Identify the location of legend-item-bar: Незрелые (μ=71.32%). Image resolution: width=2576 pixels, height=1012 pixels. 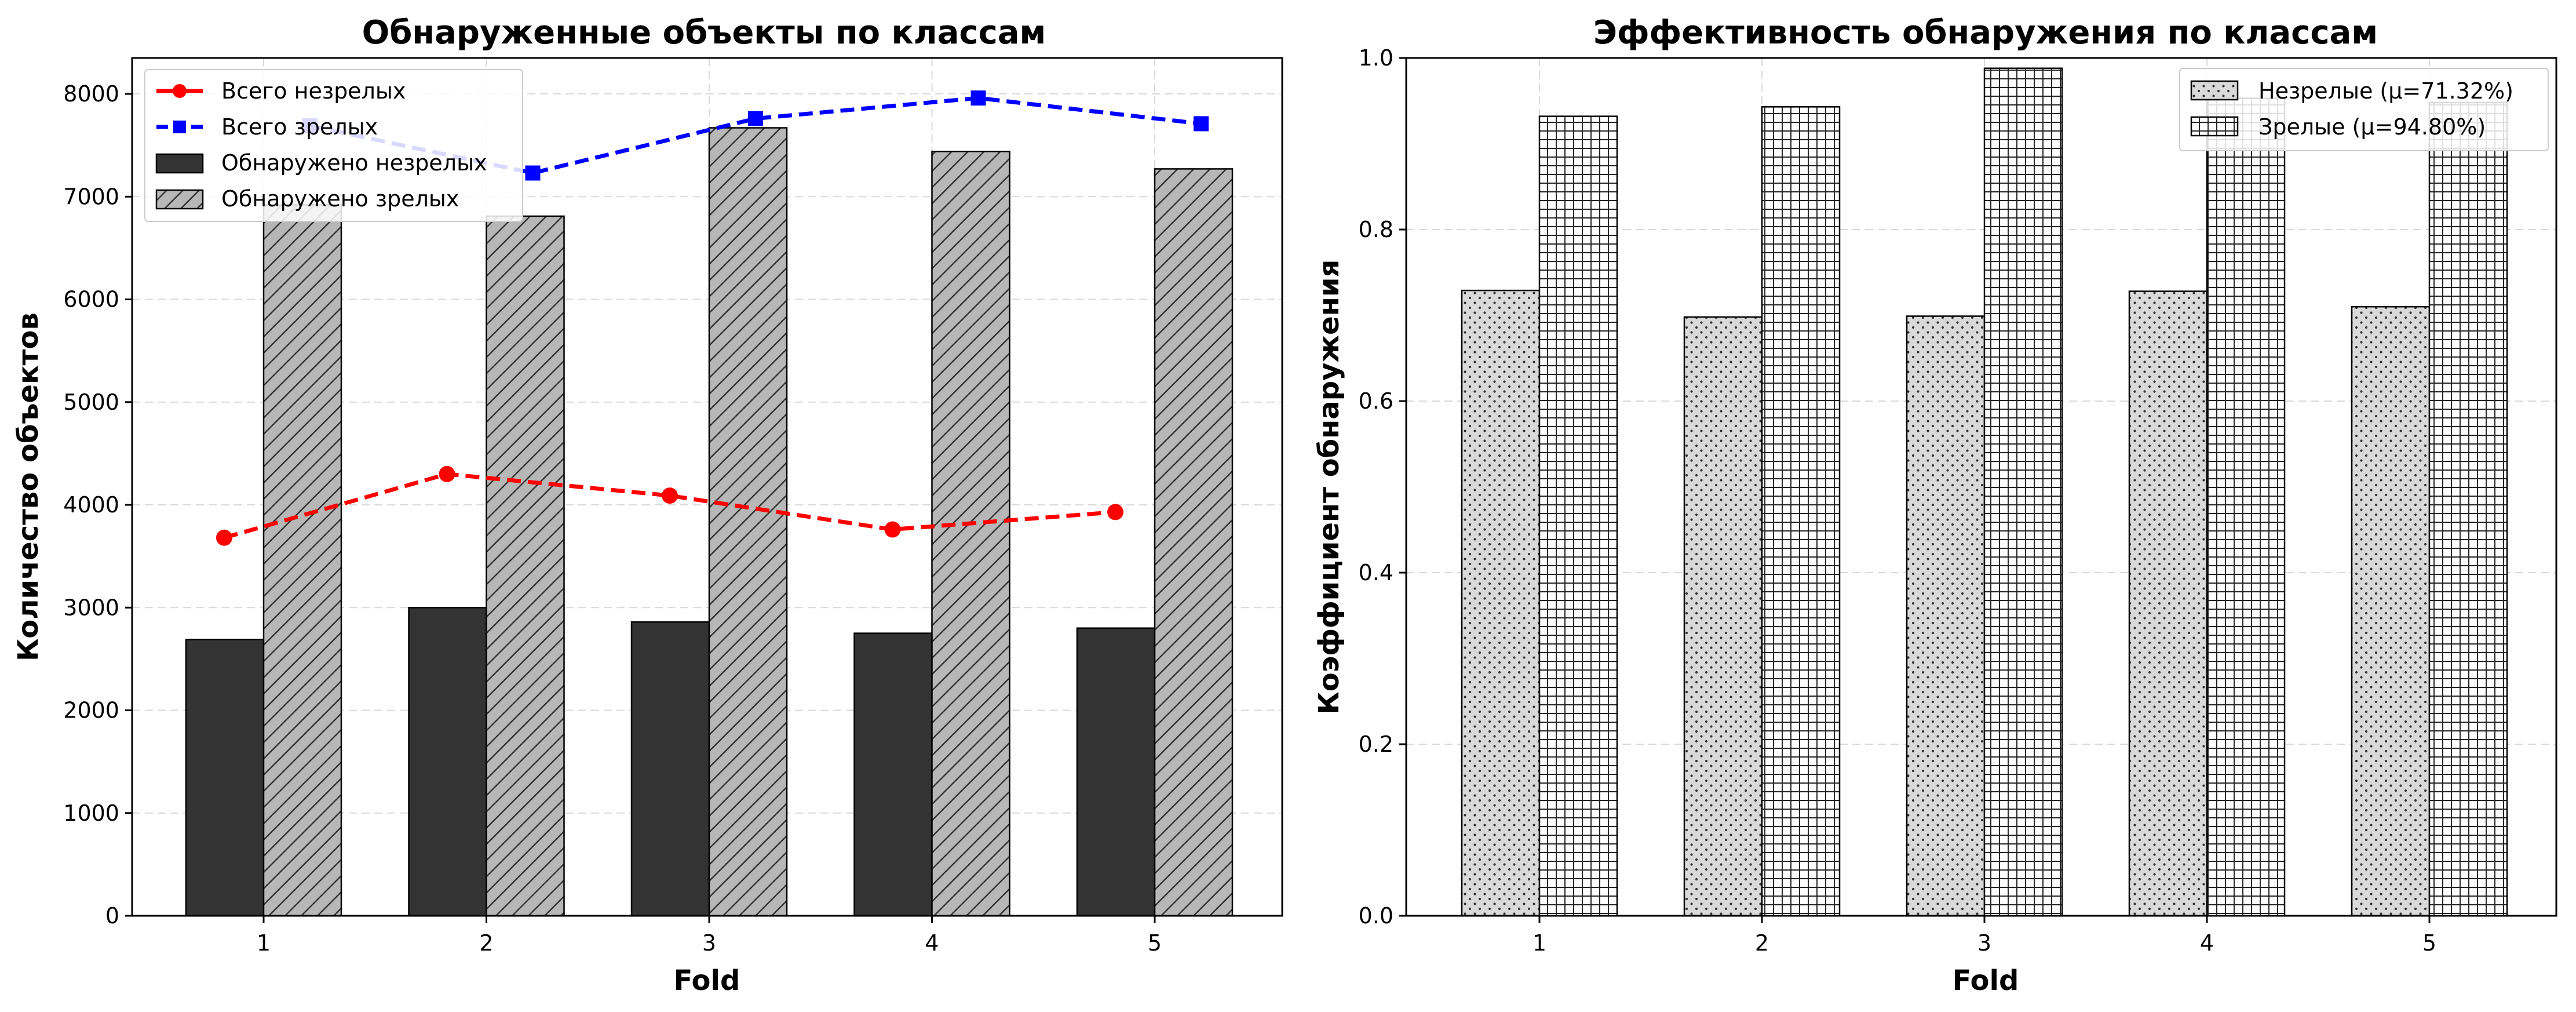
(2351, 91).